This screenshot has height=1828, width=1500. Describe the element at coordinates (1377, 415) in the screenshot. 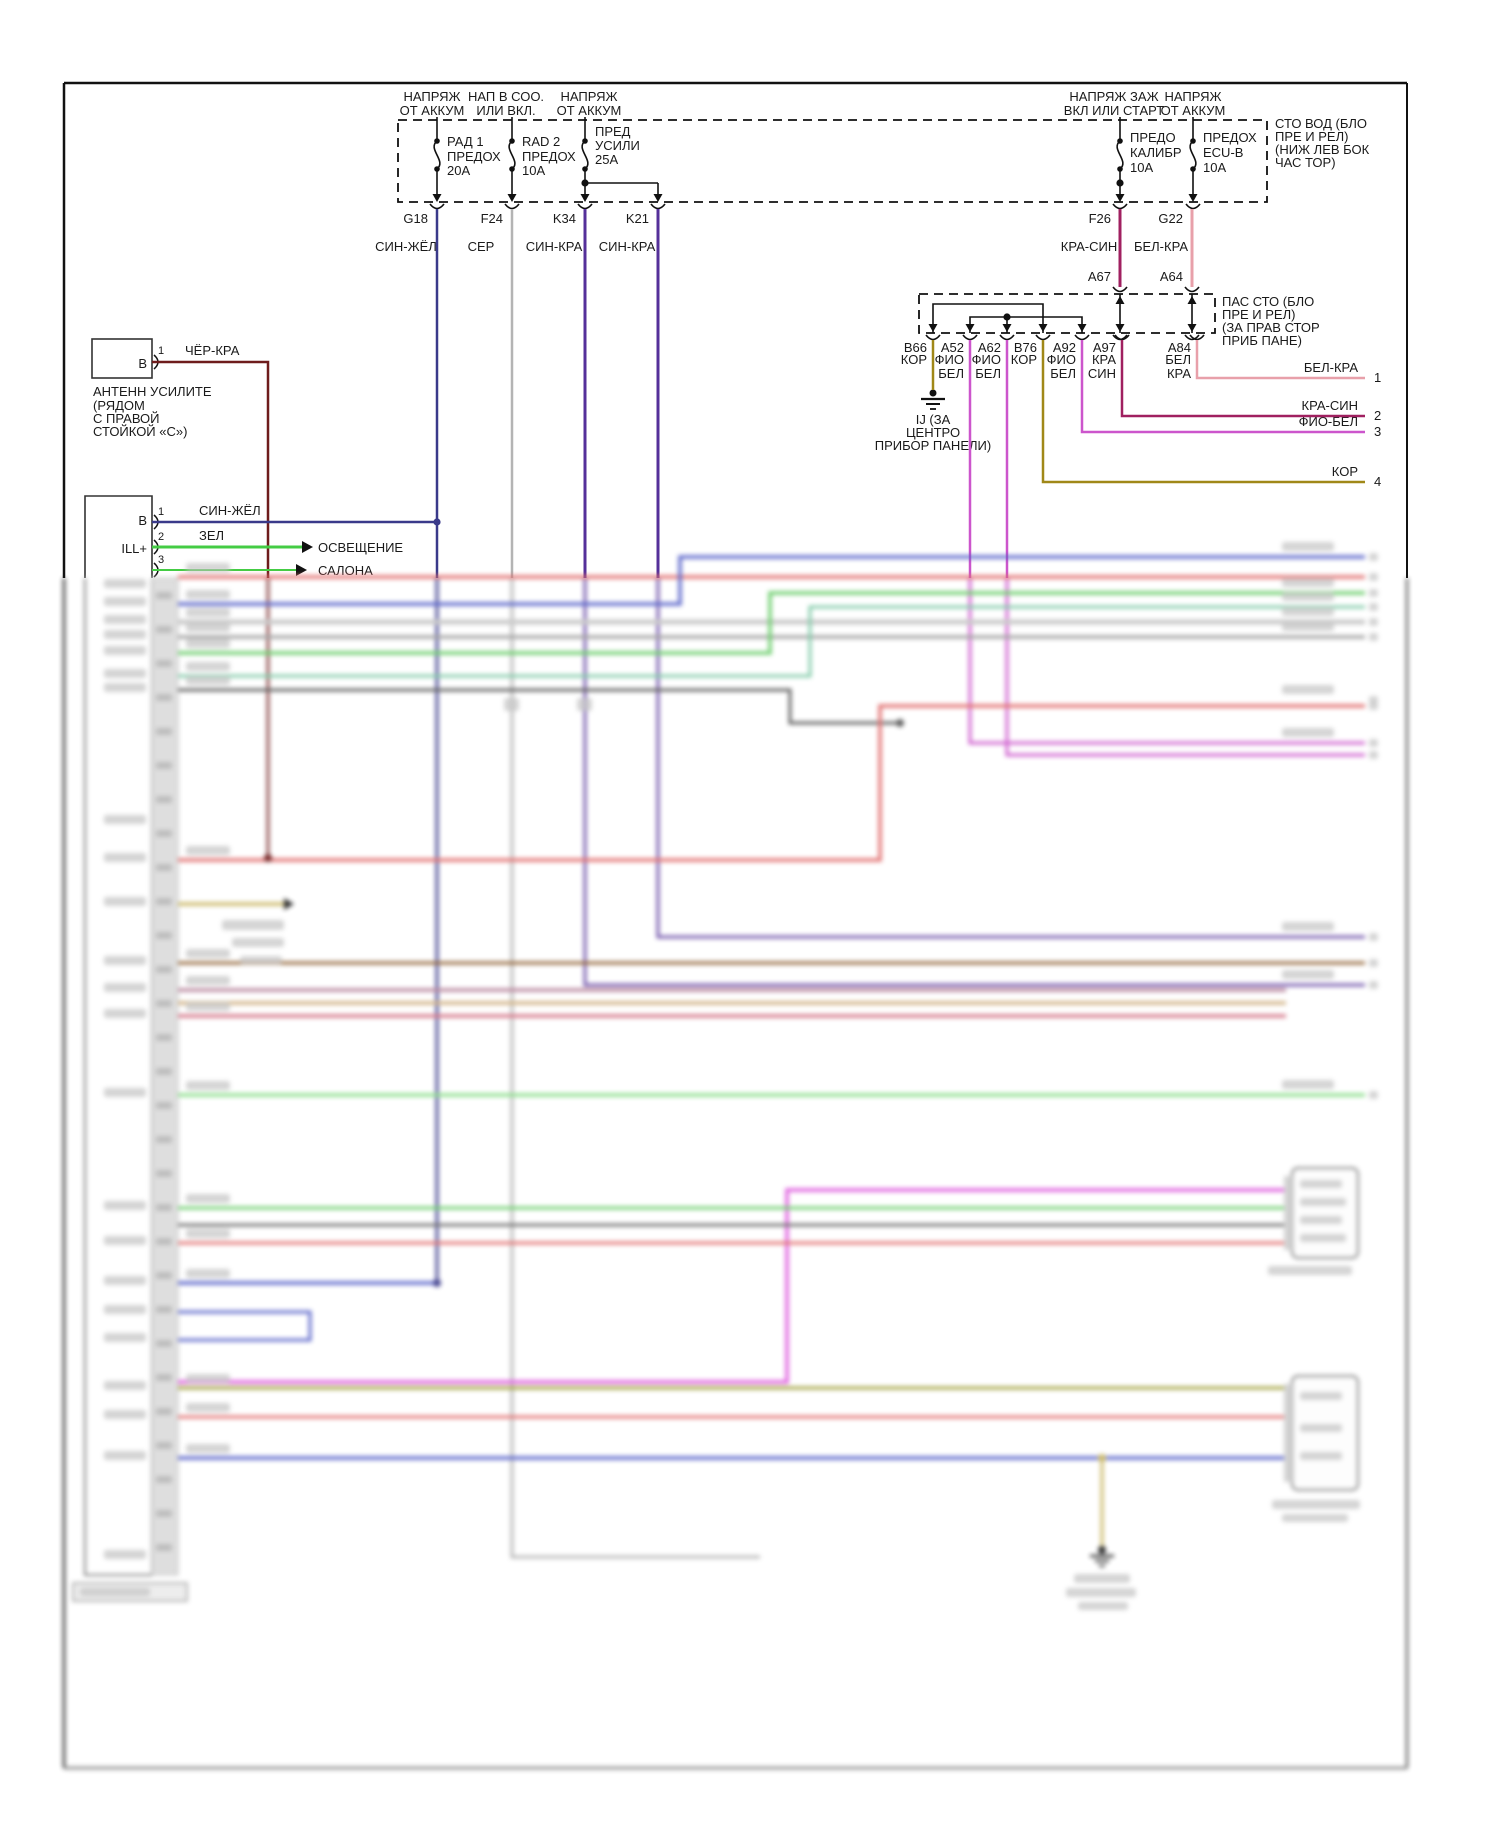

I see `exit-number: 2` at that location.